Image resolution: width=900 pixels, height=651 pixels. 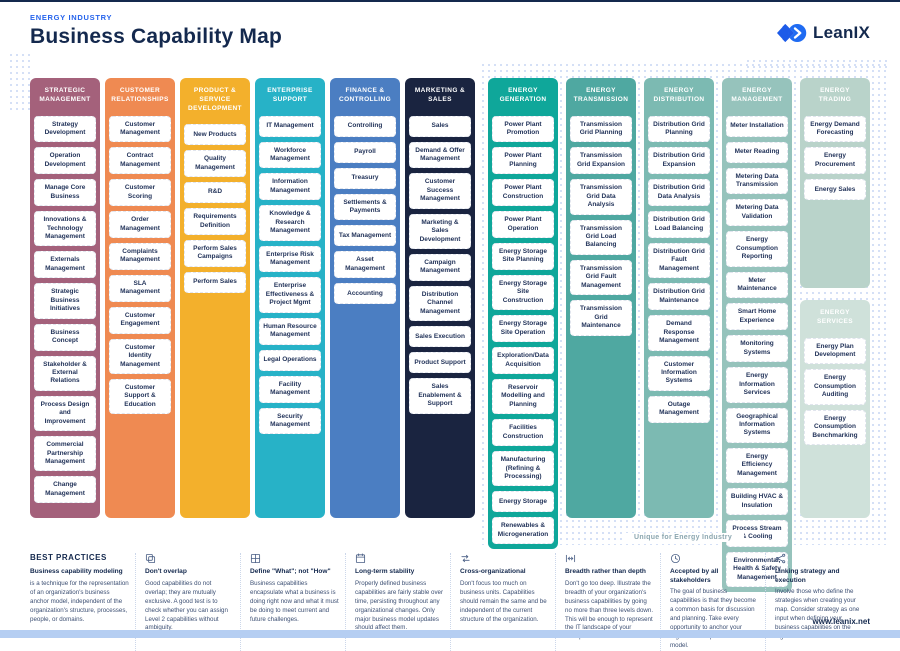 I want to click on capability-card: Smart Home Experience, so click(x=757, y=317).